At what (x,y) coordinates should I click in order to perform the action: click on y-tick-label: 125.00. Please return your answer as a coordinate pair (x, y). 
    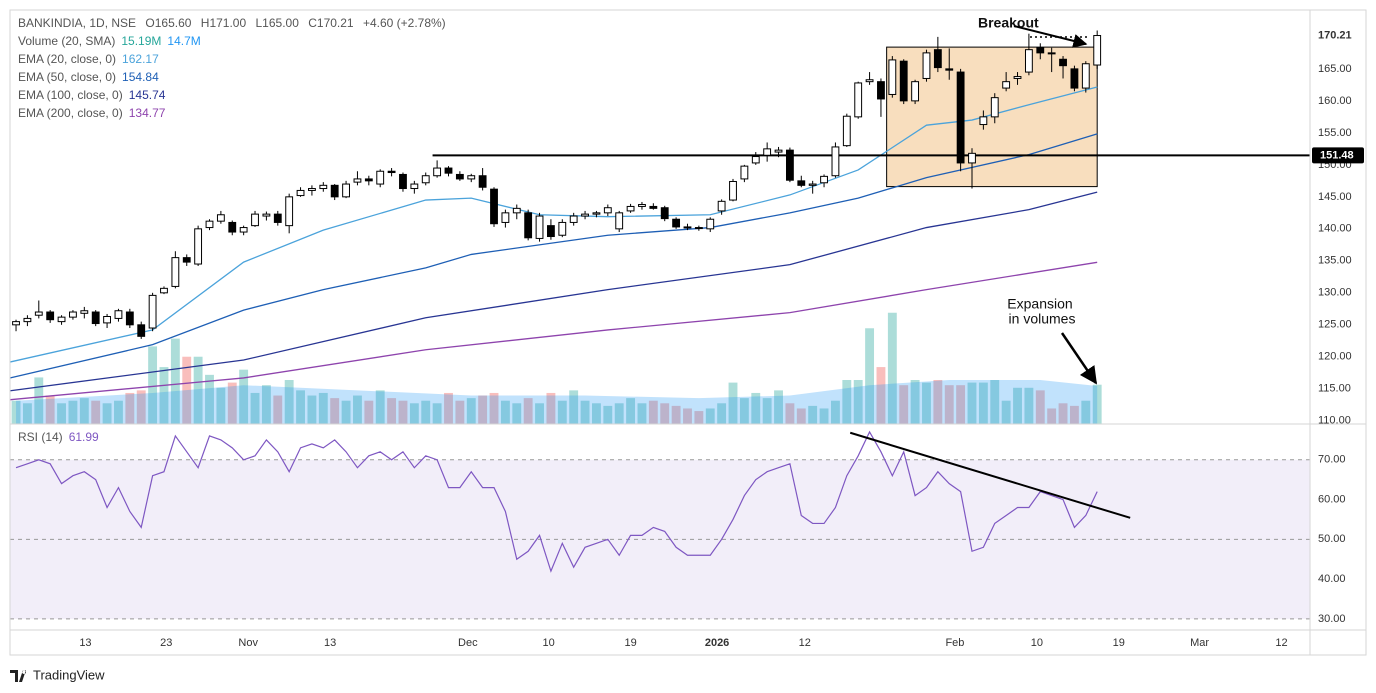
    Looking at the image, I should click on (1335, 325).